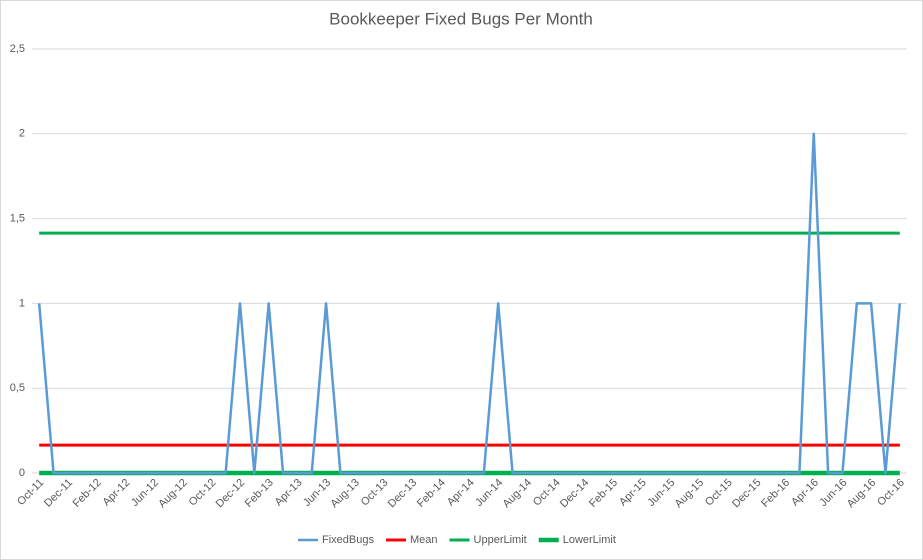  Describe the element at coordinates (500, 540) in the screenshot. I see `legend-label: UpperLimit` at that location.